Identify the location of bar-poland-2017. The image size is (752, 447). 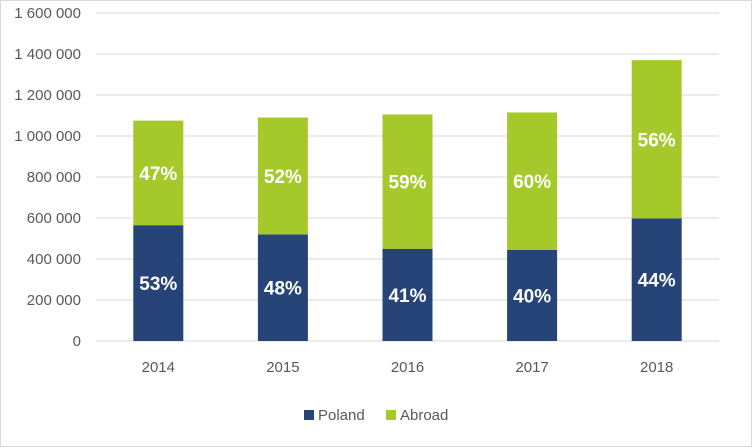
(532, 295).